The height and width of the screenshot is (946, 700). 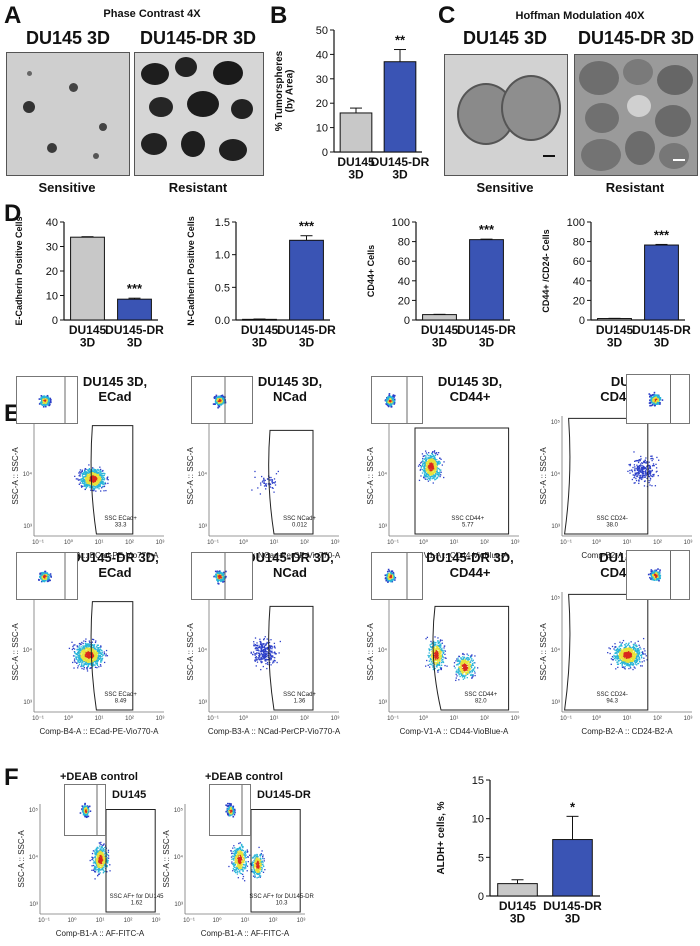 What do you see at coordinates (290, 91) in the screenshot?
I see `chart-b-ylabel-line: (by Area)` at bounding box center [290, 91].